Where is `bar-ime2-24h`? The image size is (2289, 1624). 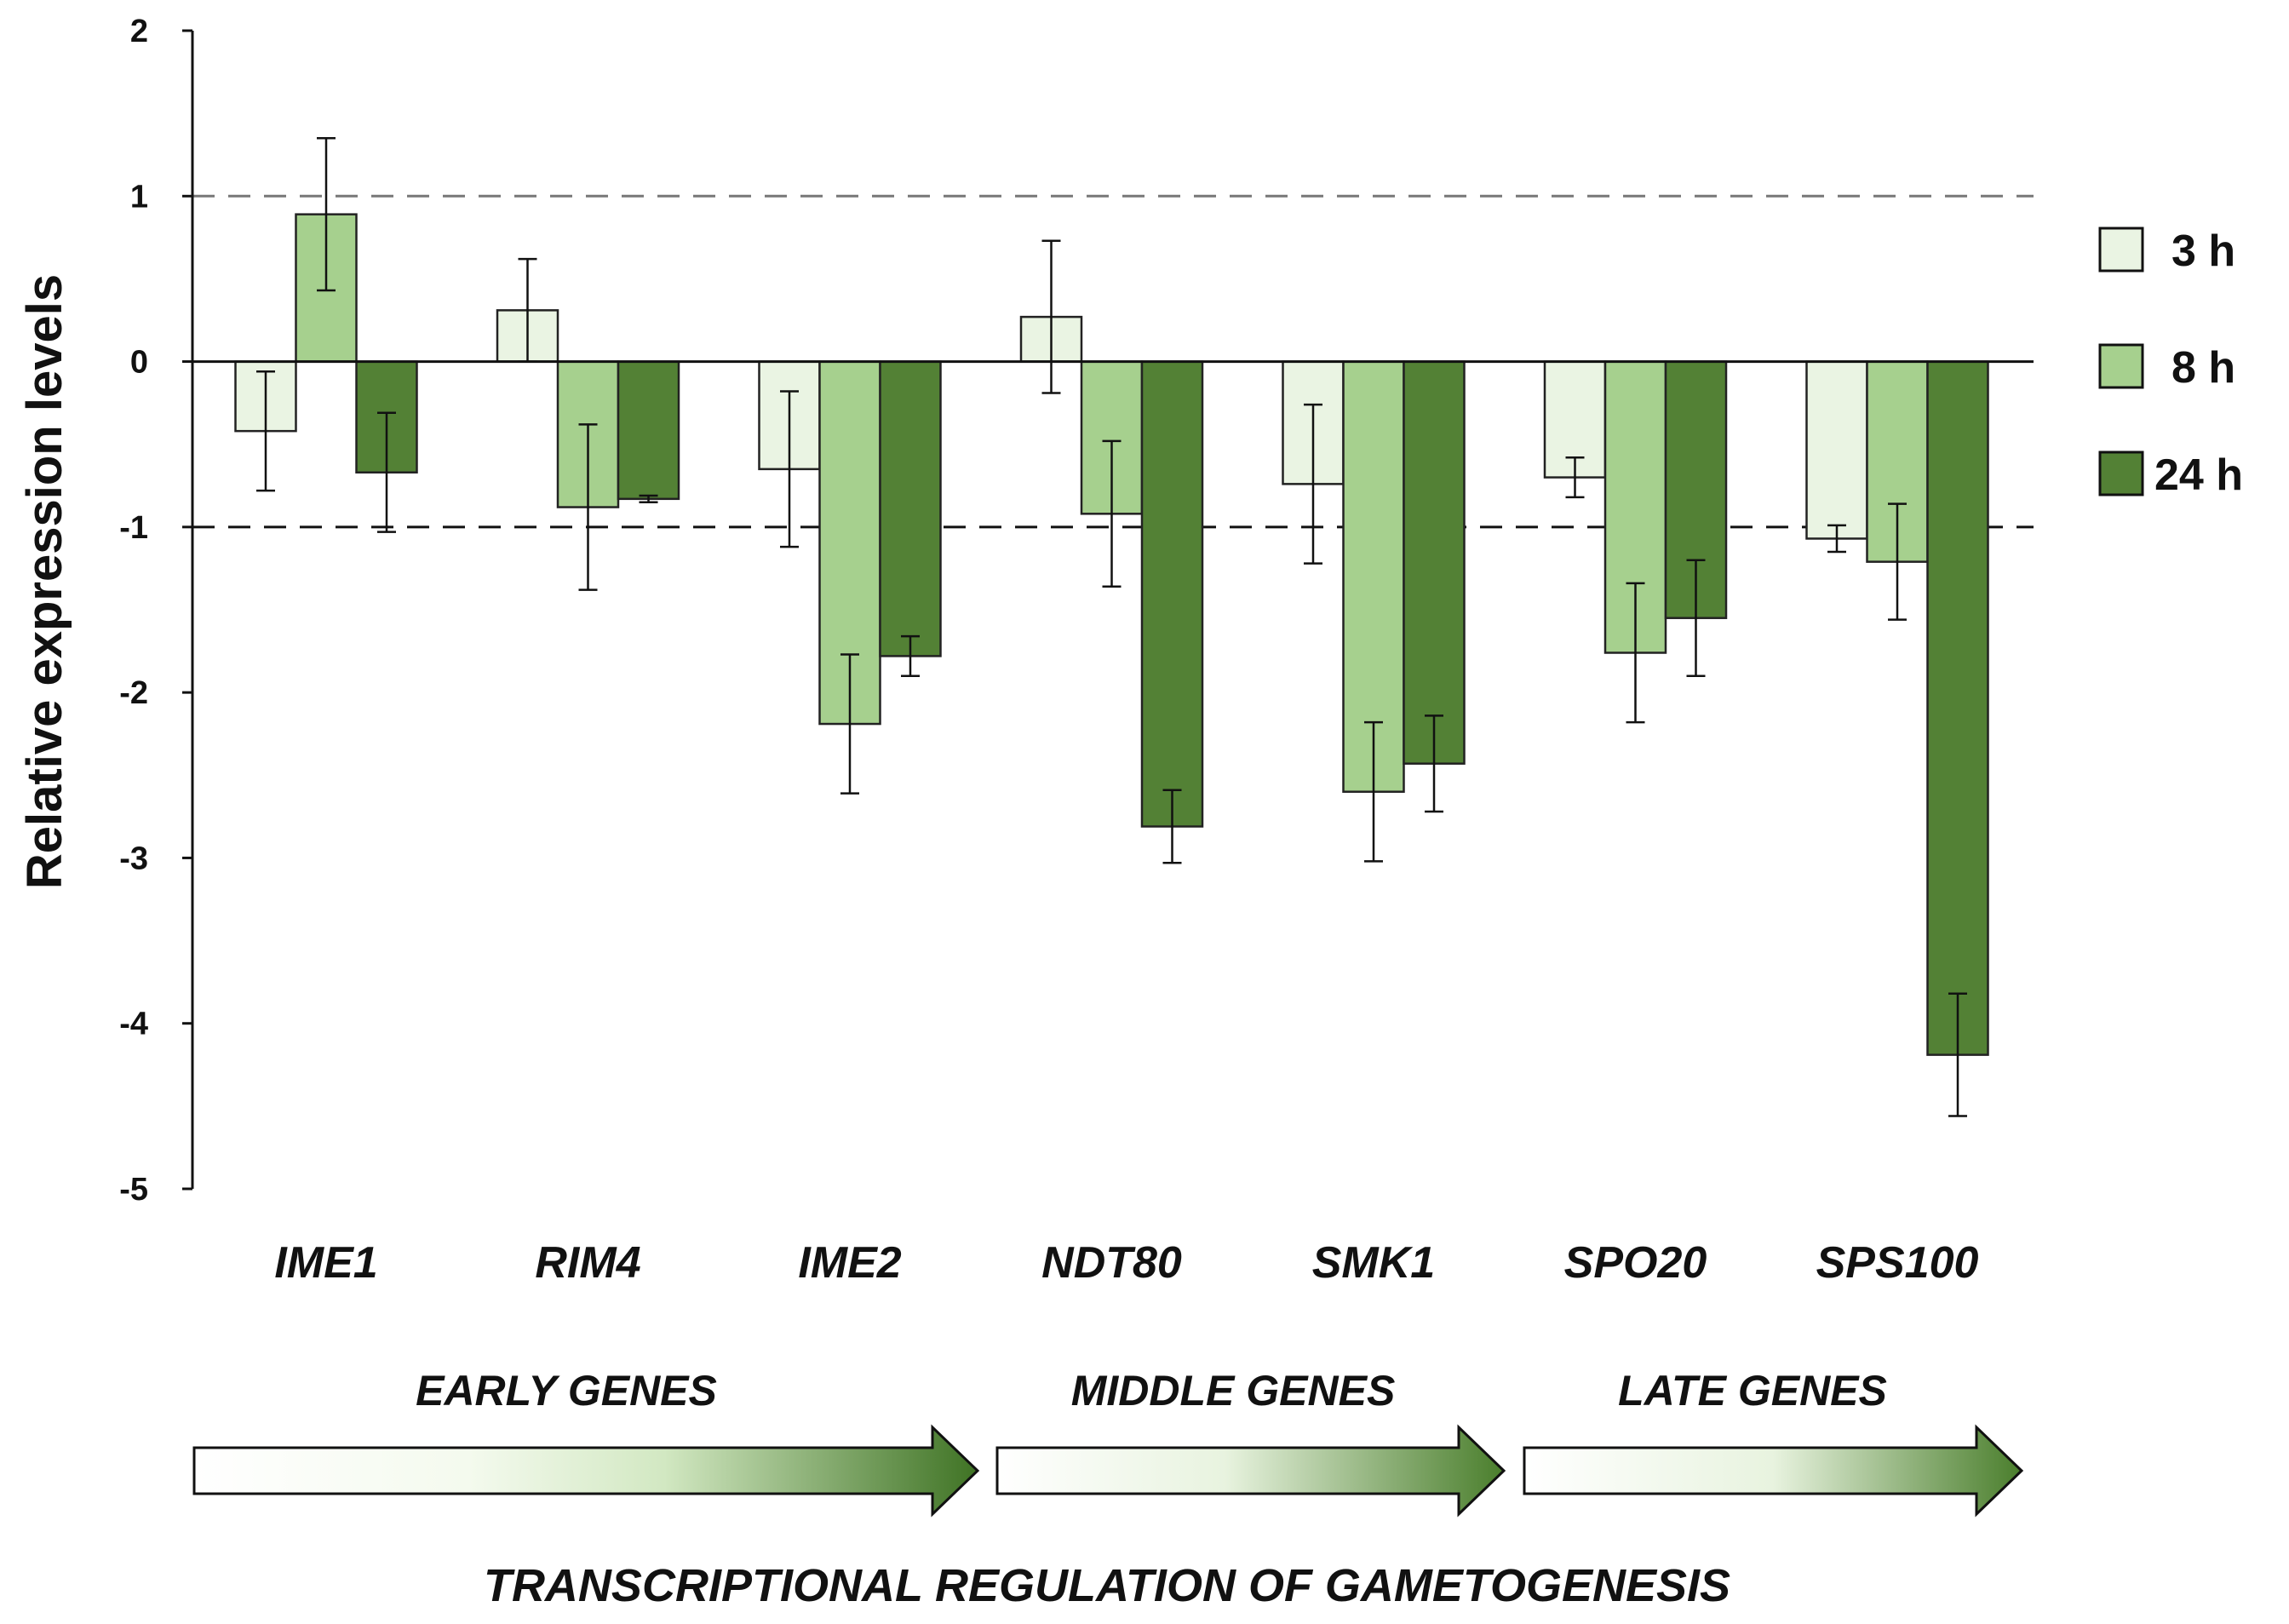 bar-ime2-24h is located at coordinates (911, 508).